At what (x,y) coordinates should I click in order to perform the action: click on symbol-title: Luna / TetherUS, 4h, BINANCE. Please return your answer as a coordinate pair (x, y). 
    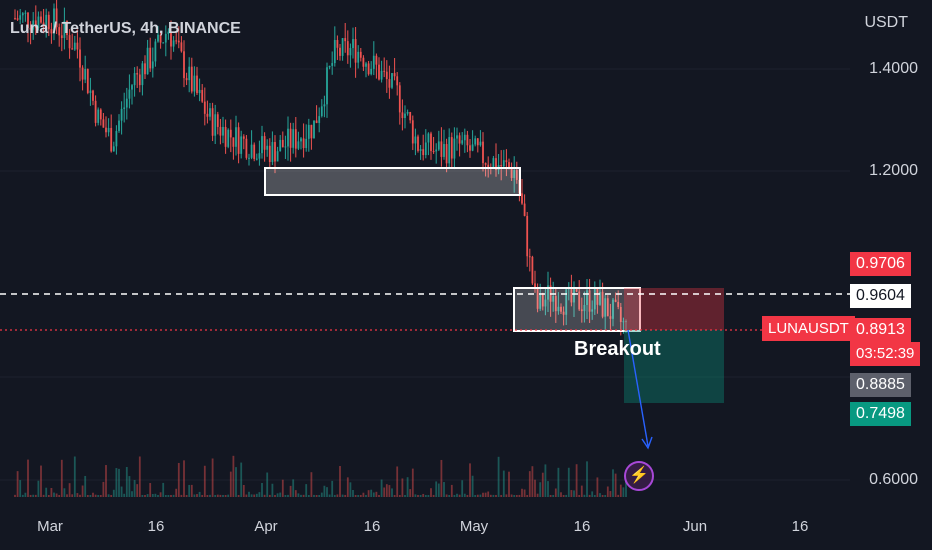
    Looking at the image, I should click on (125, 28).